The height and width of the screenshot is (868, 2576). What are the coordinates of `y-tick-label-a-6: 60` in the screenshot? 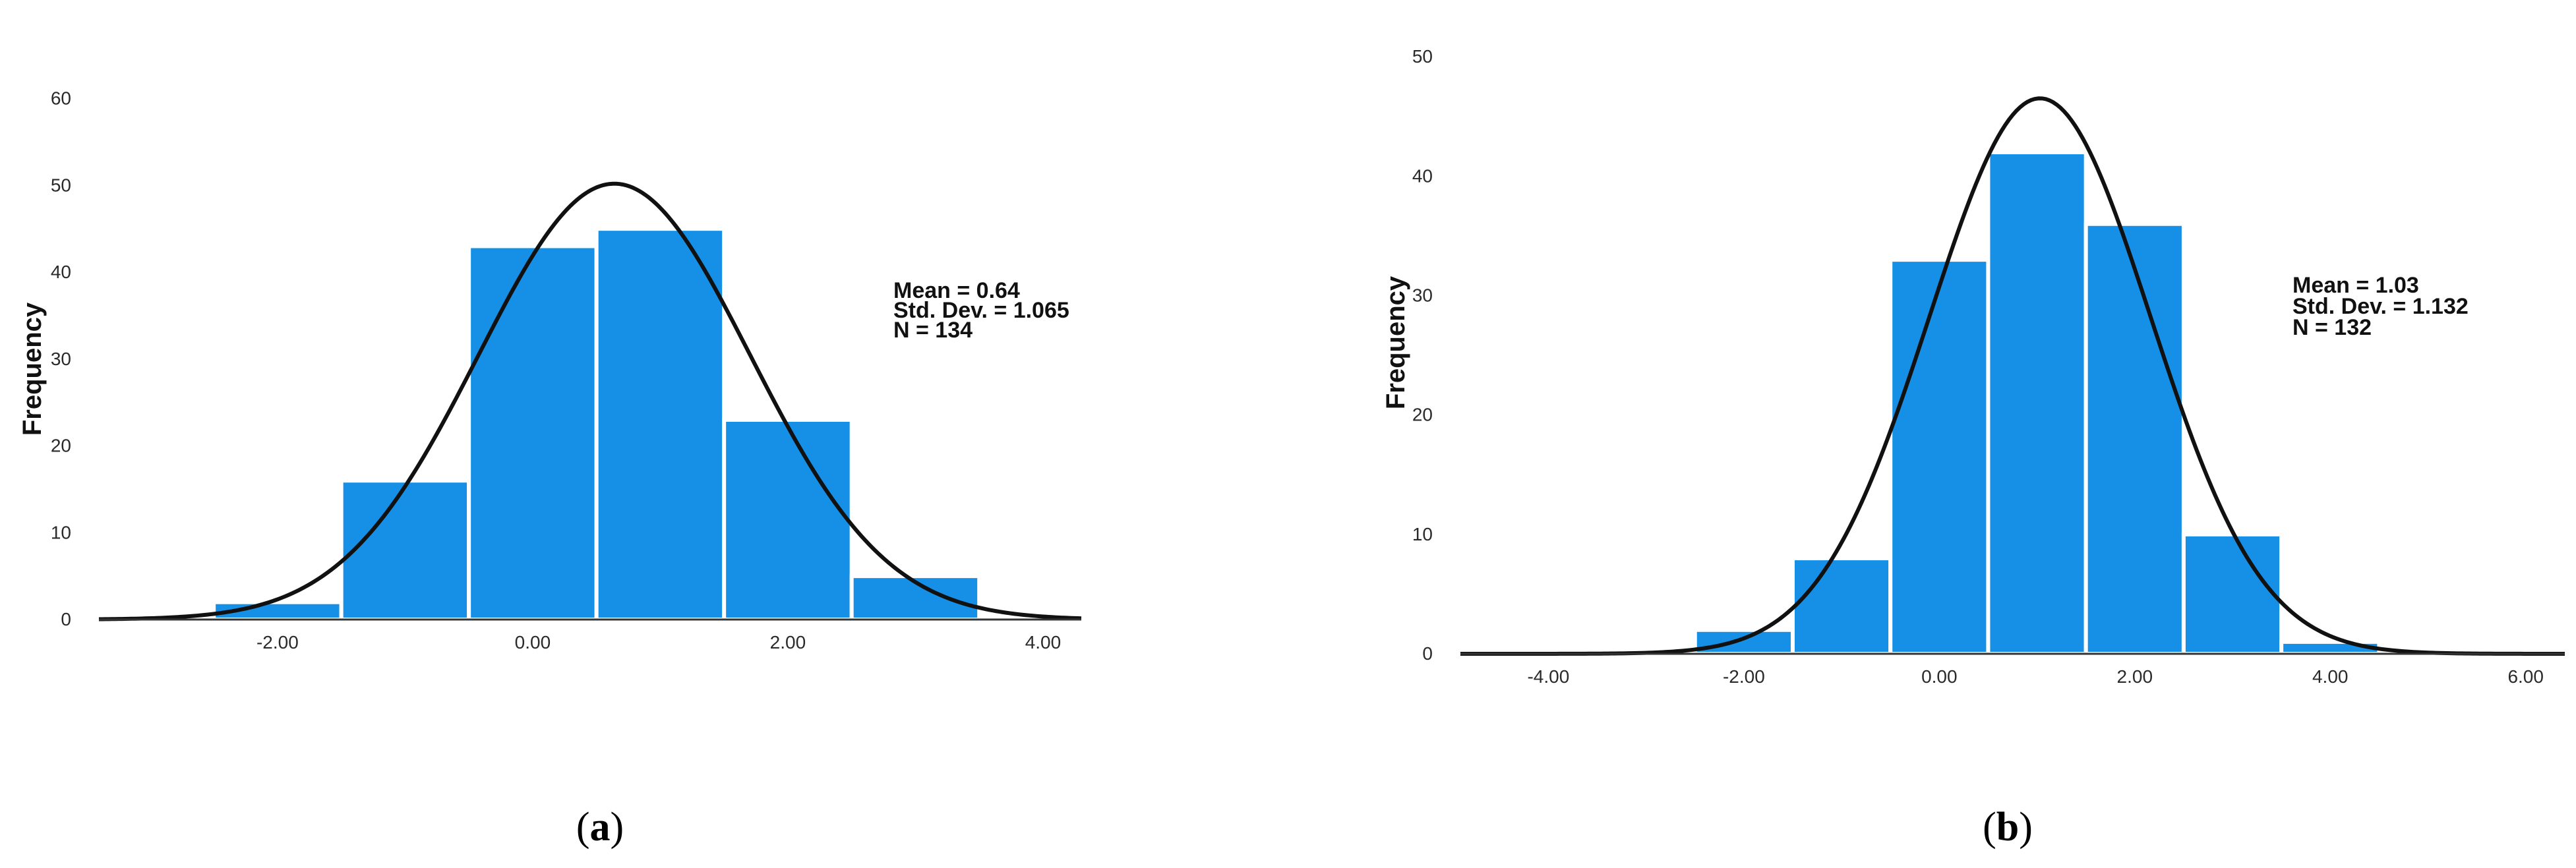 It's located at (61, 98).